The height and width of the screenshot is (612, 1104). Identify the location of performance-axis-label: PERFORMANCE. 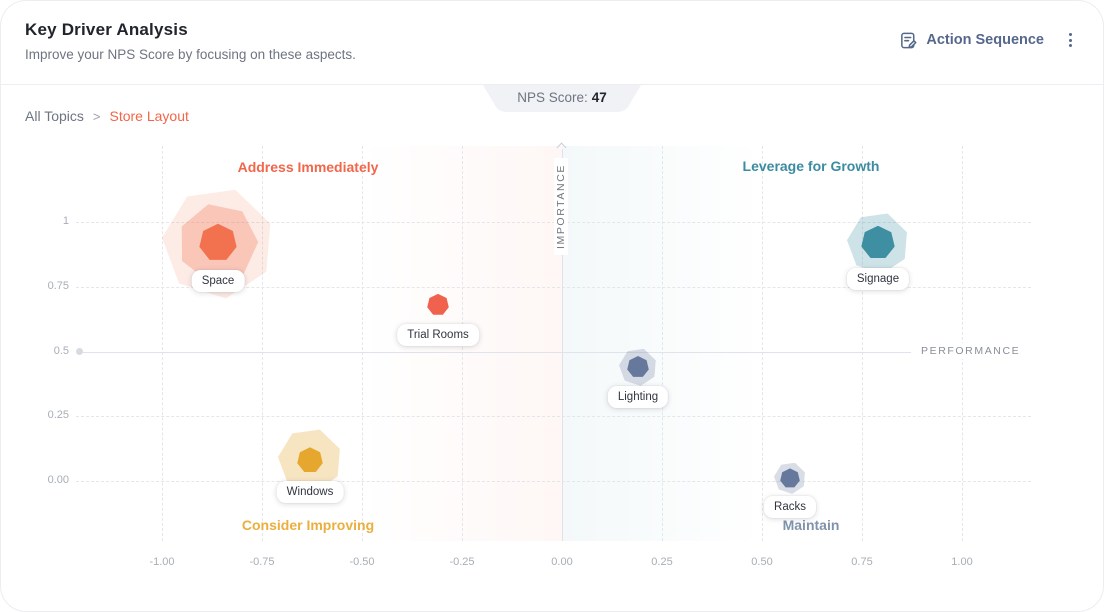
(971, 350).